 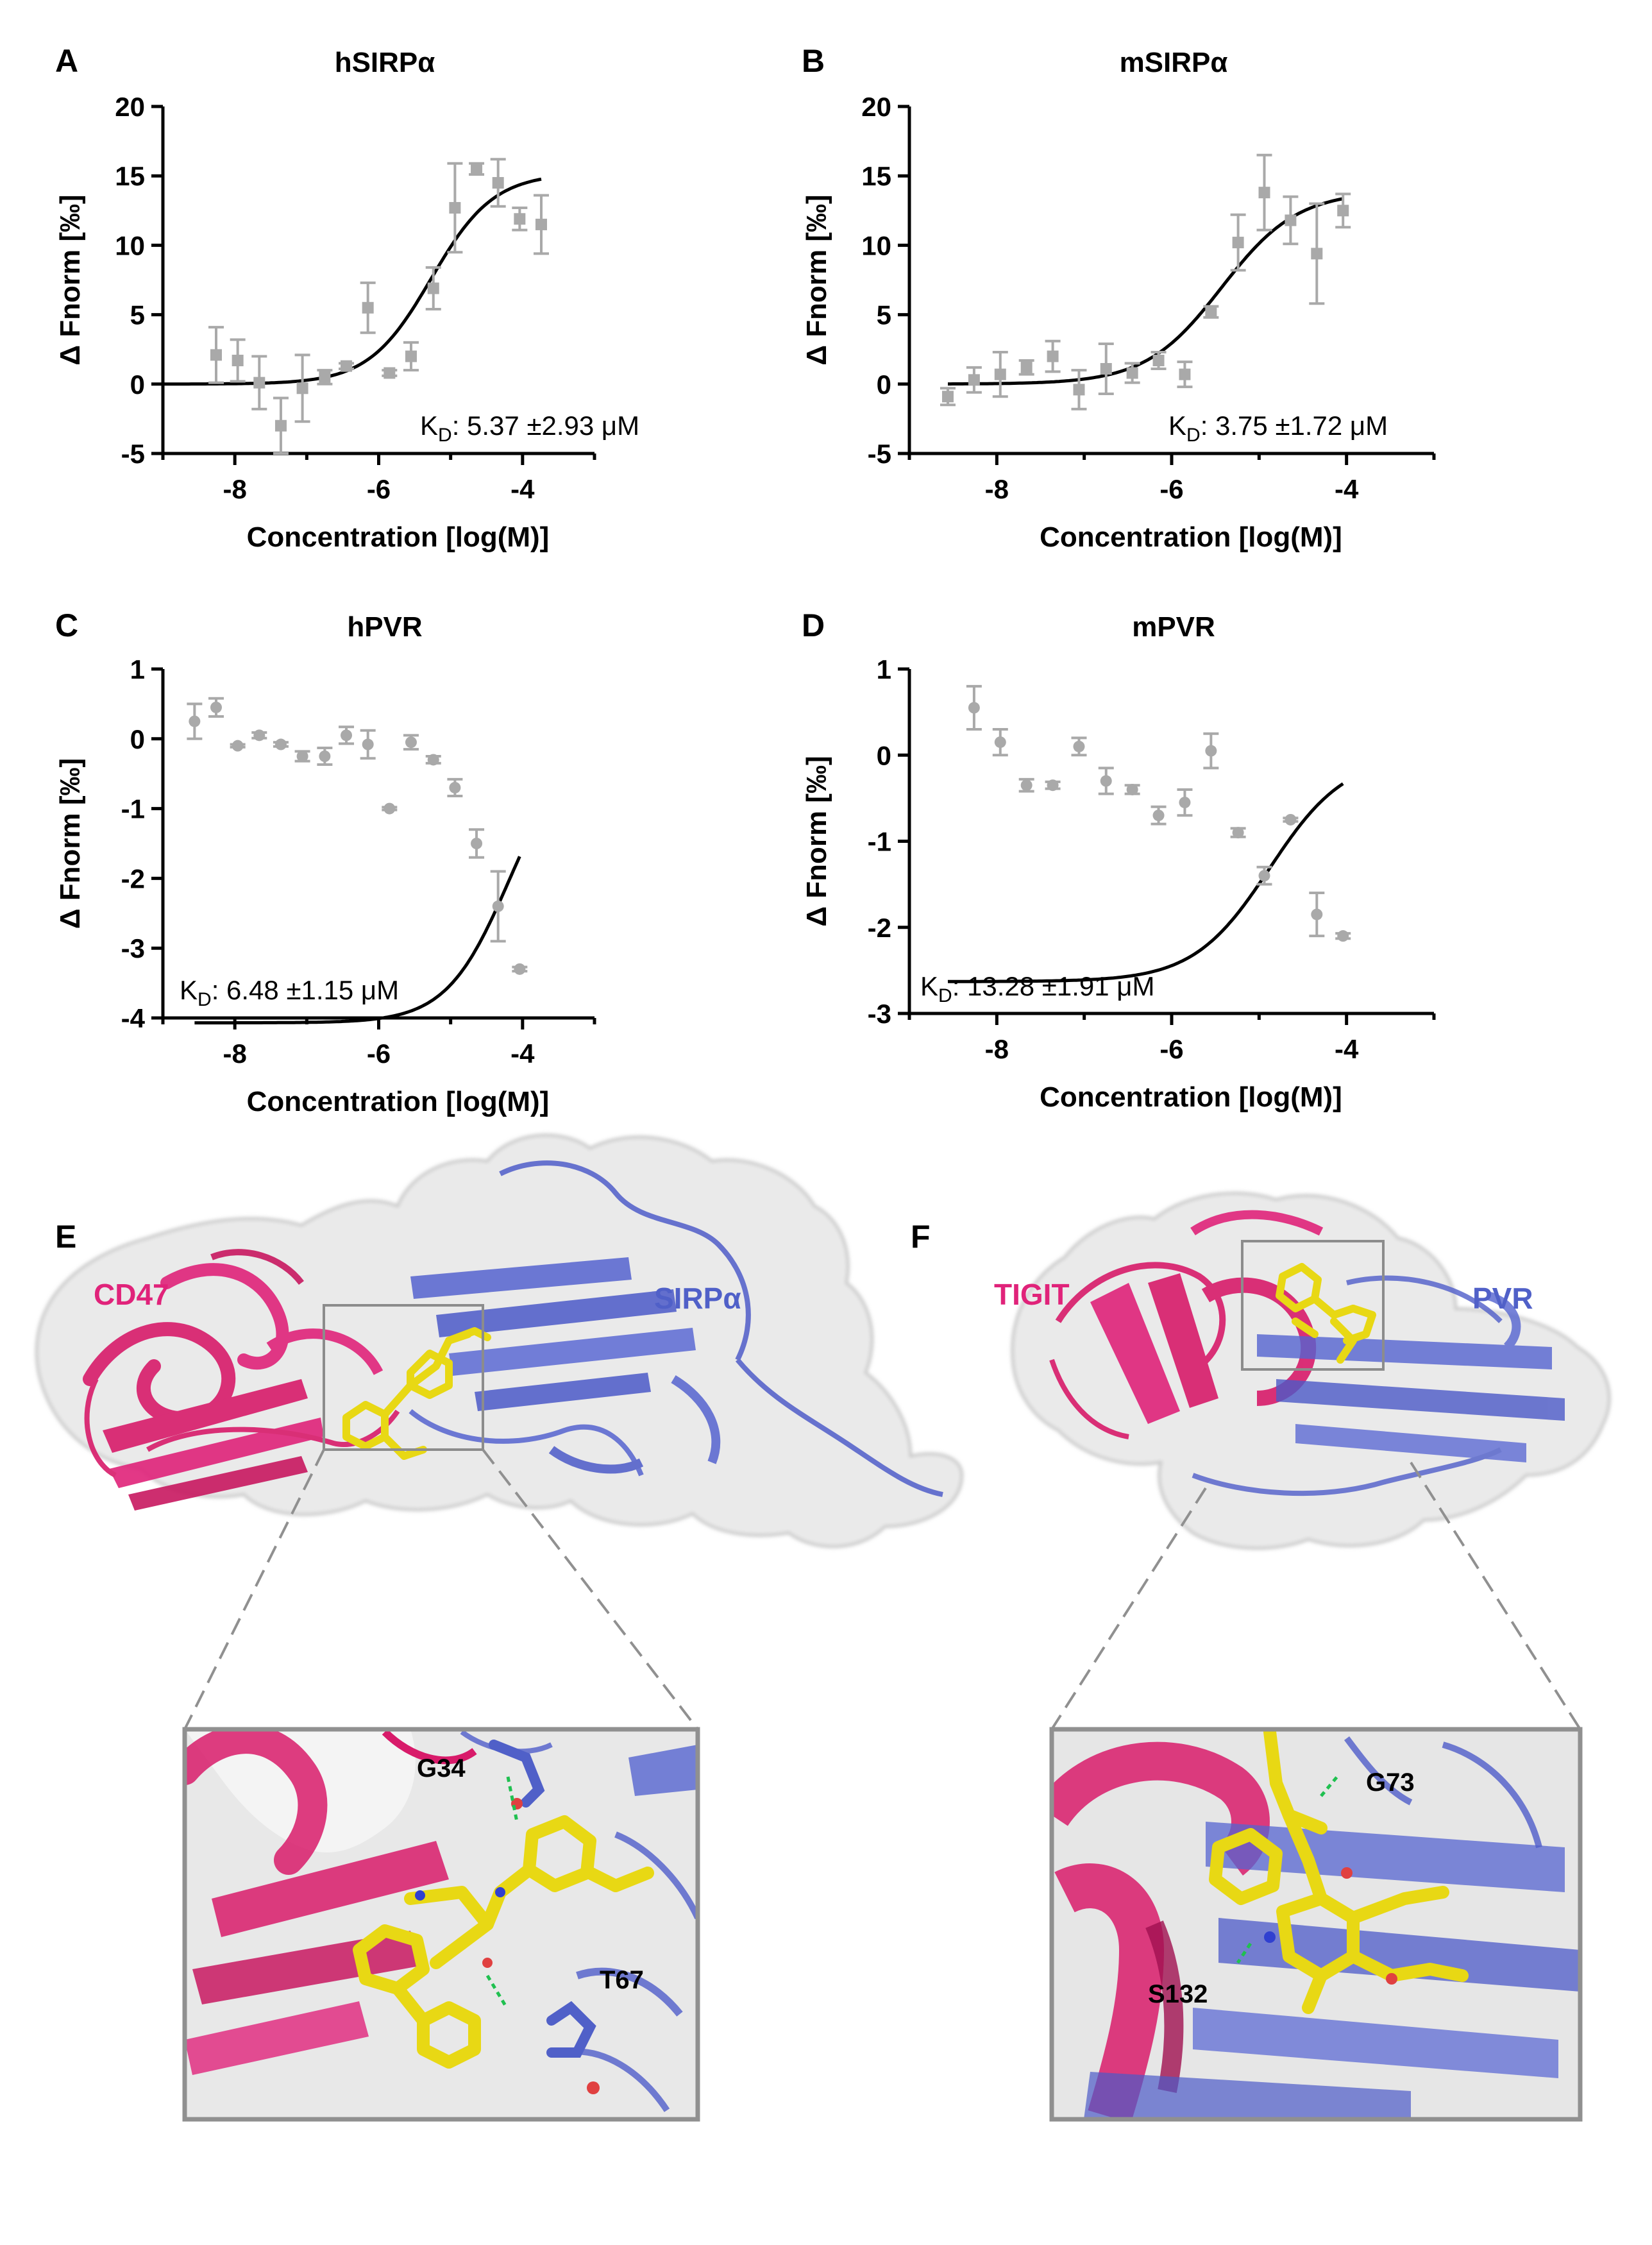 What do you see at coordinates (133, 454) in the screenshot?
I see `y-tick-label: -5` at bounding box center [133, 454].